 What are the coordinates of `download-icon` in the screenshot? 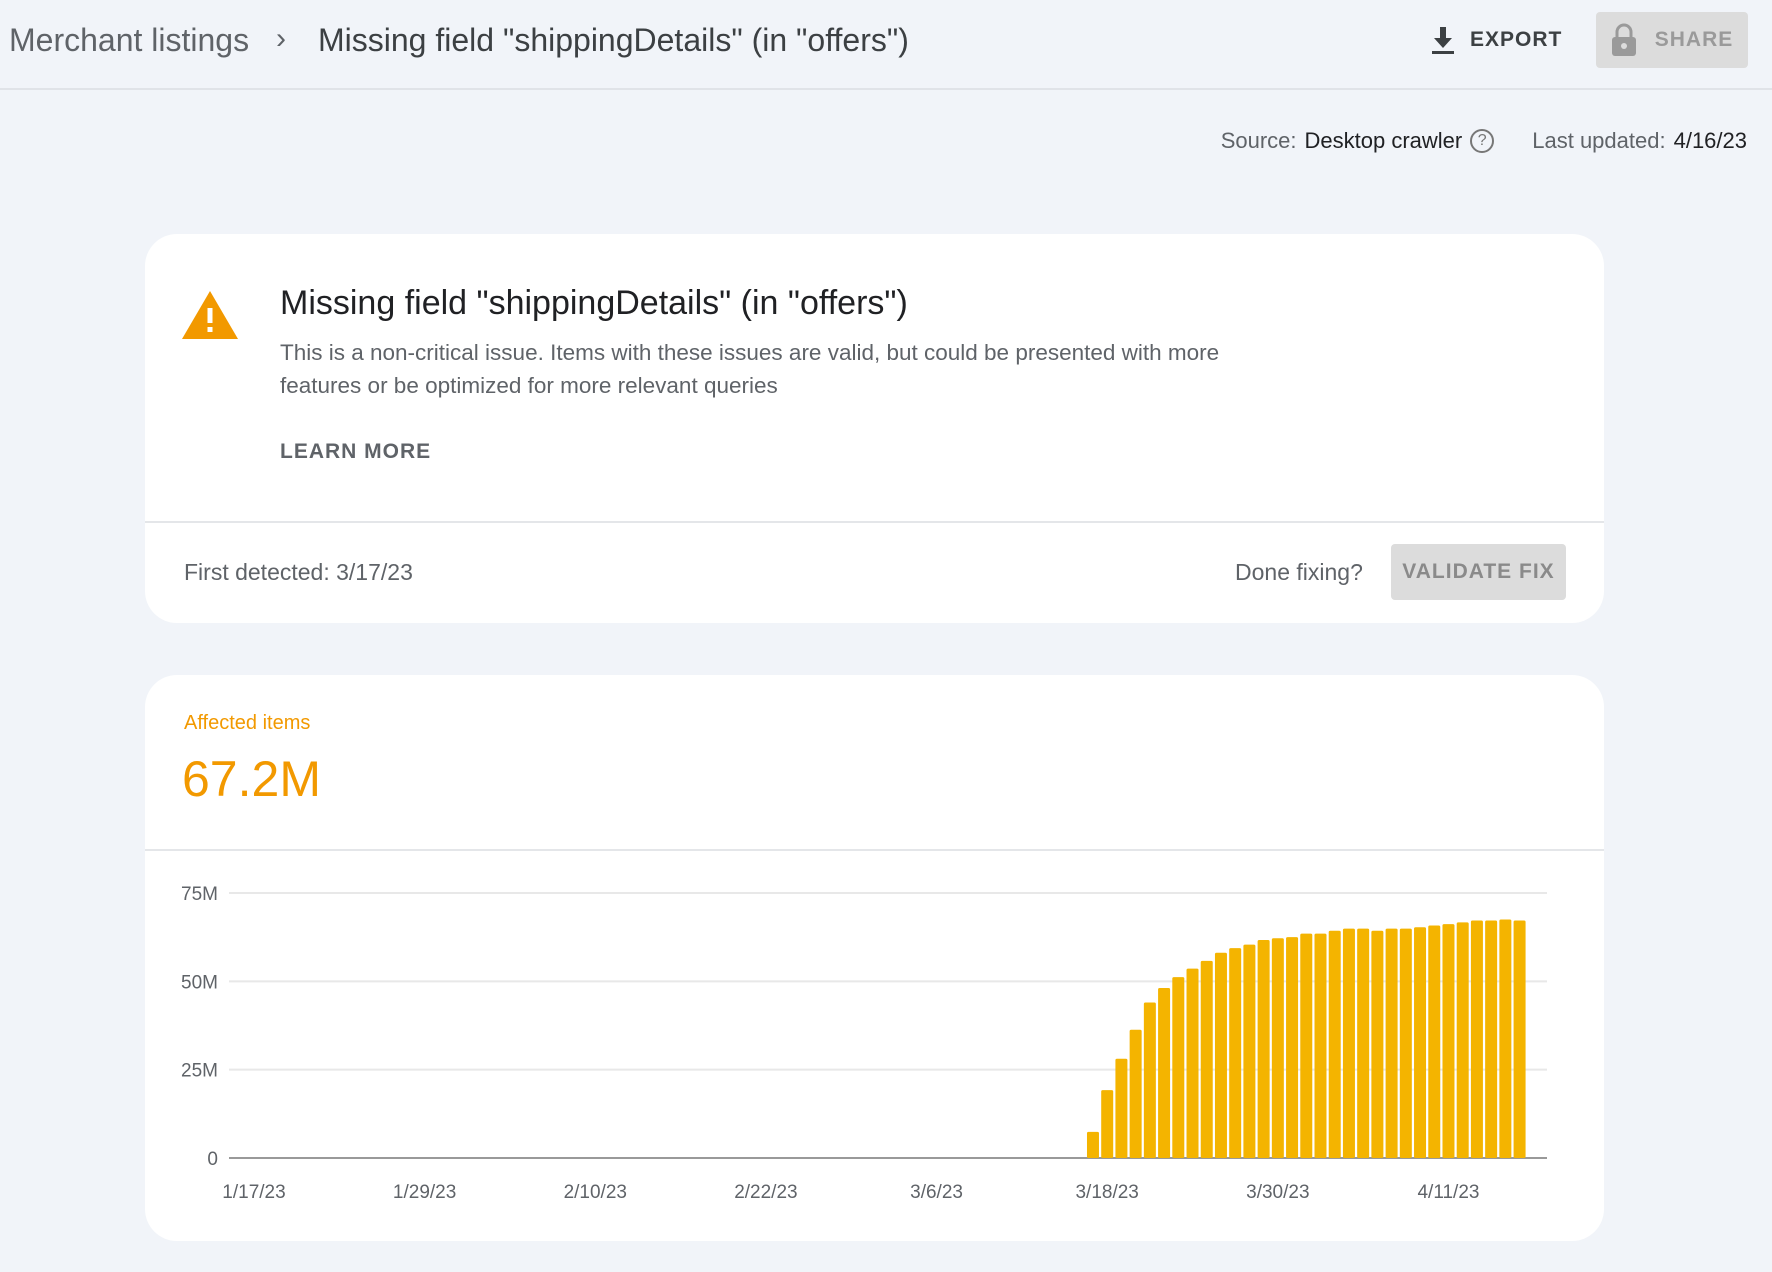 It's located at (1443, 40).